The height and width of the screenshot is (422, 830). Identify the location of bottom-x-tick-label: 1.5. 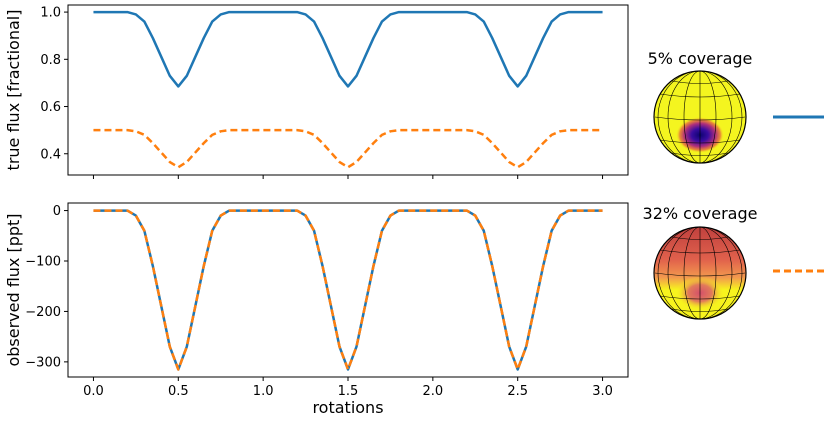
(348, 391).